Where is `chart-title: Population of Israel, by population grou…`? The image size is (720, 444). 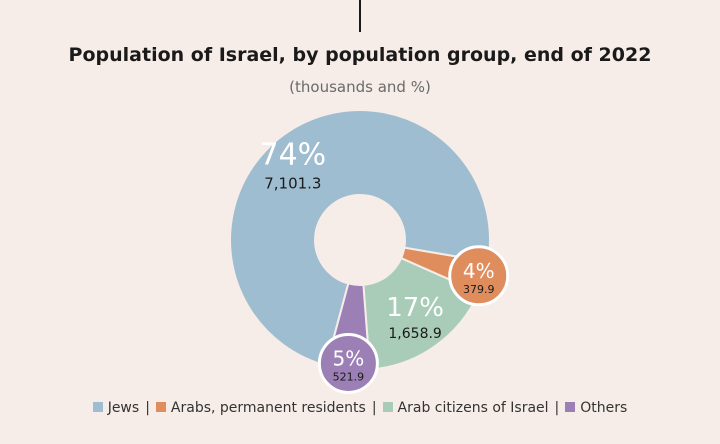
chart-title: Population of Israel, by population grou… is located at coordinates (360, 55).